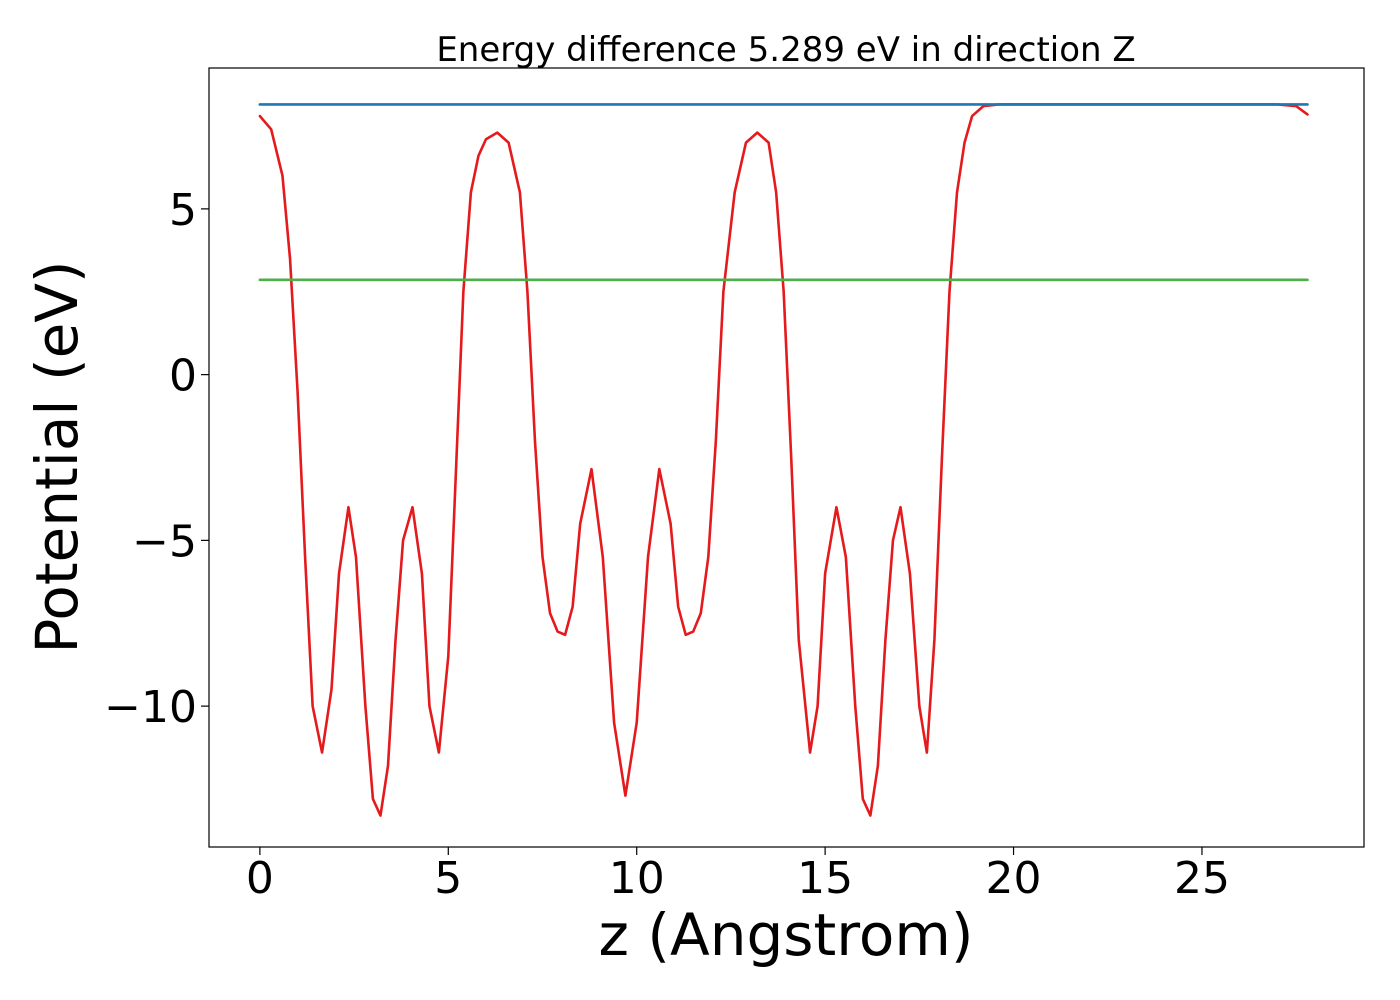 This screenshot has width=1400, height=1000. What do you see at coordinates (448, 878) in the screenshot?
I see `x-tick-label: 5` at bounding box center [448, 878].